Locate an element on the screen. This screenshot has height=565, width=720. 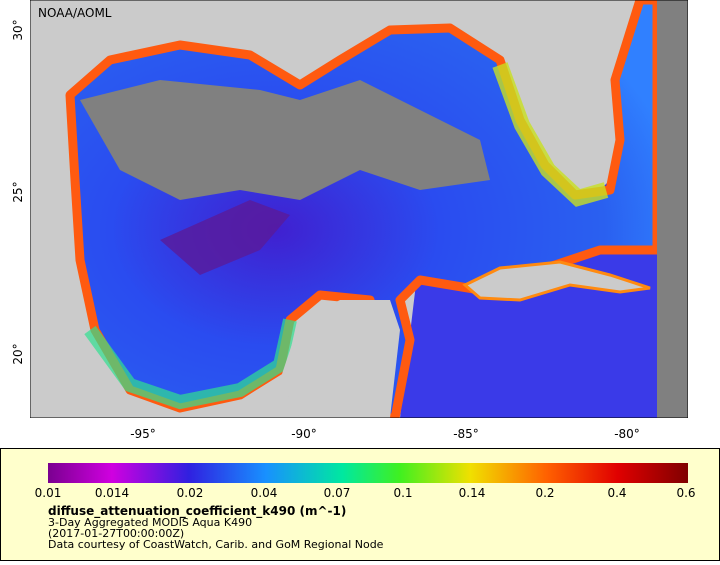
lat-tick-label: 20° is located at coordinates (18, 353).